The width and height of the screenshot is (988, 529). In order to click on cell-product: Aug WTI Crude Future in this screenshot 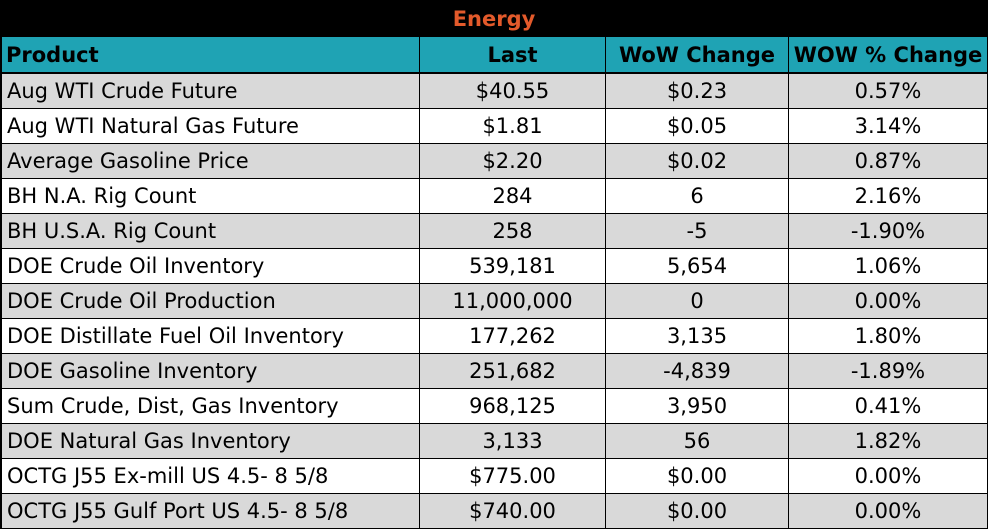, I will do `click(210, 91)`.